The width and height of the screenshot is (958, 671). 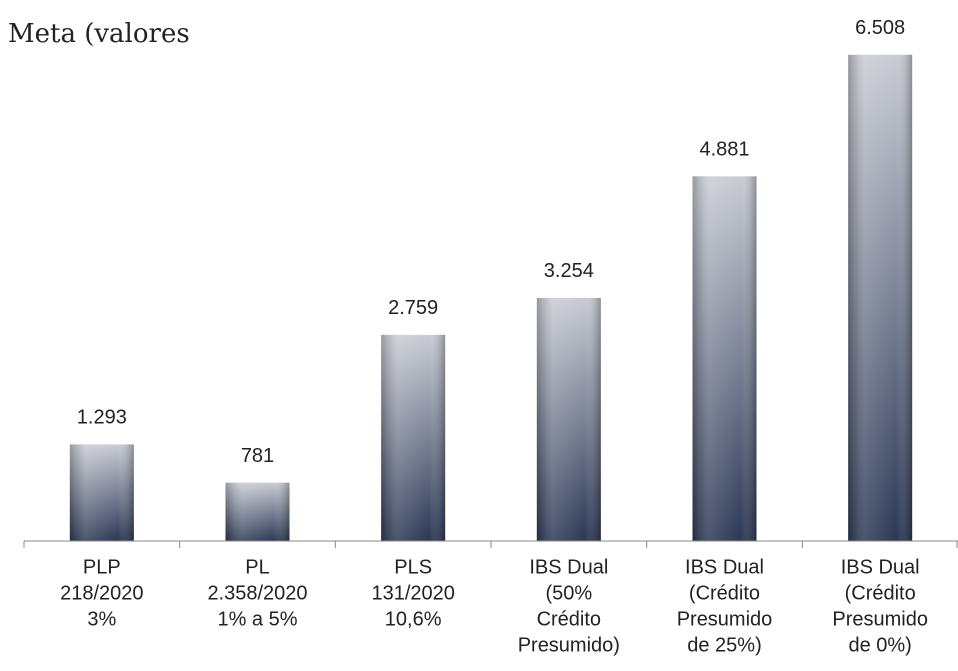 I want to click on value-label: 1.293, so click(x=102, y=418).